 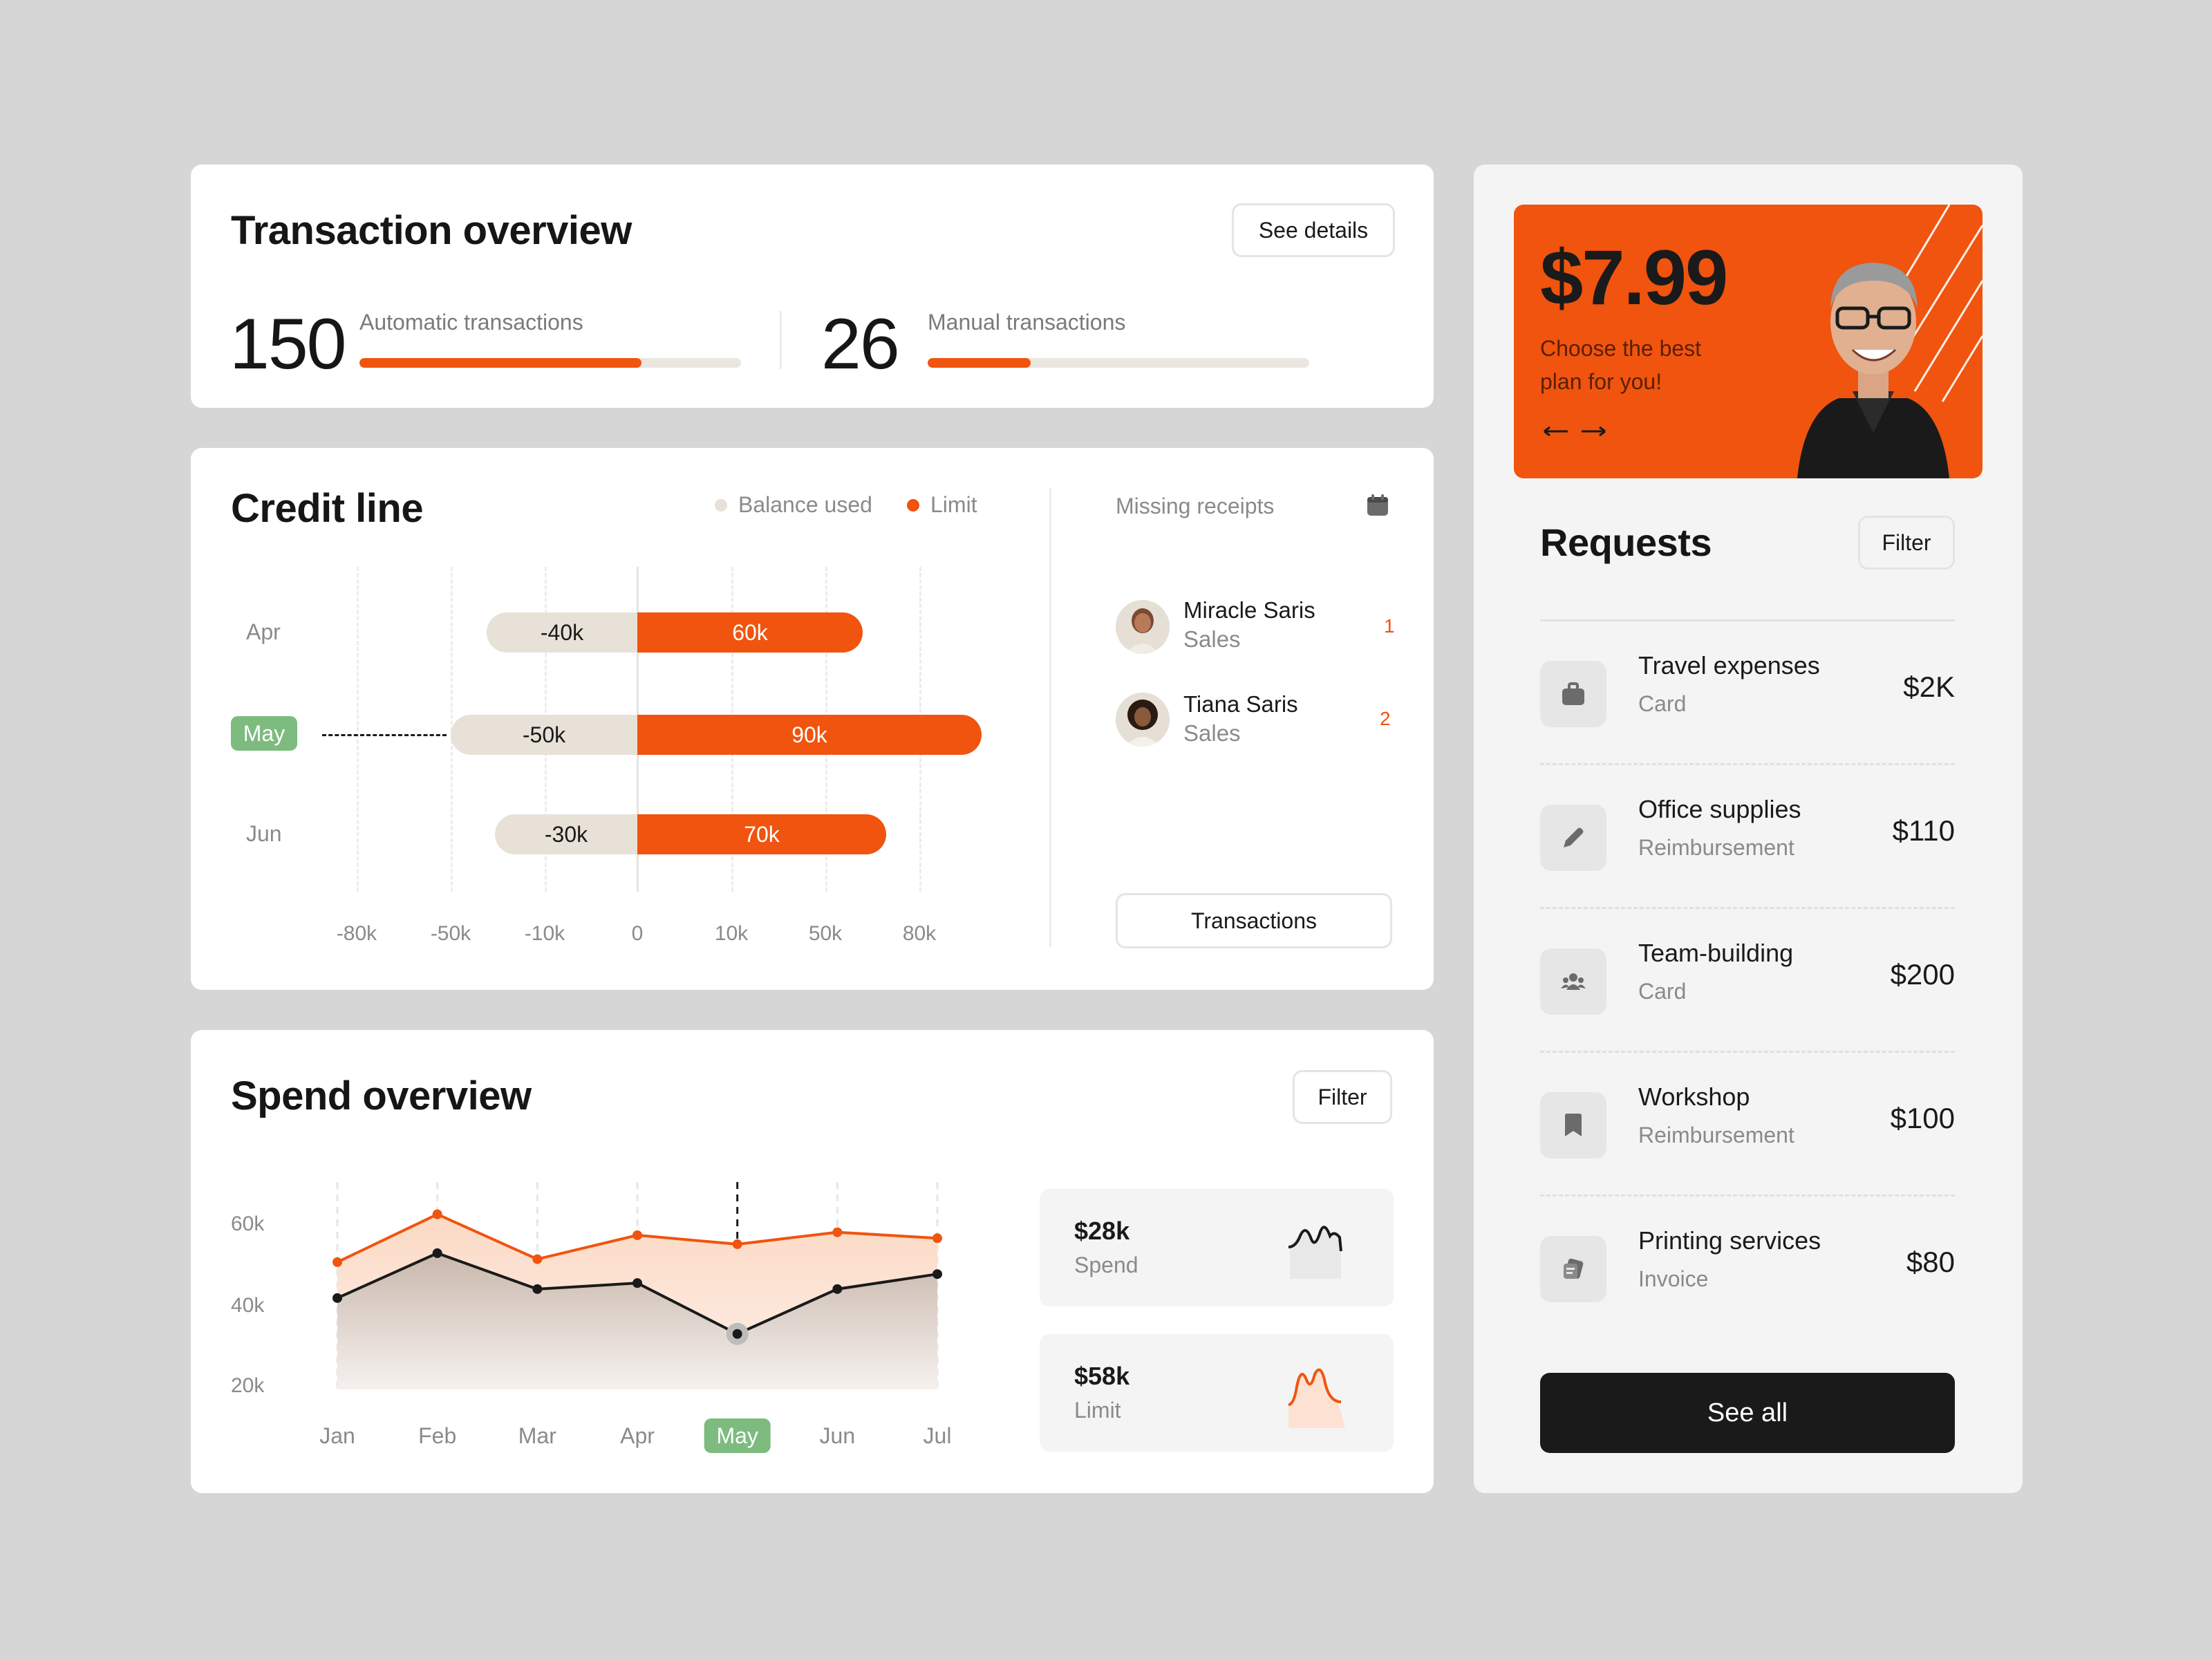 I want to click on balance-bar-may: -50k, so click(x=544, y=735).